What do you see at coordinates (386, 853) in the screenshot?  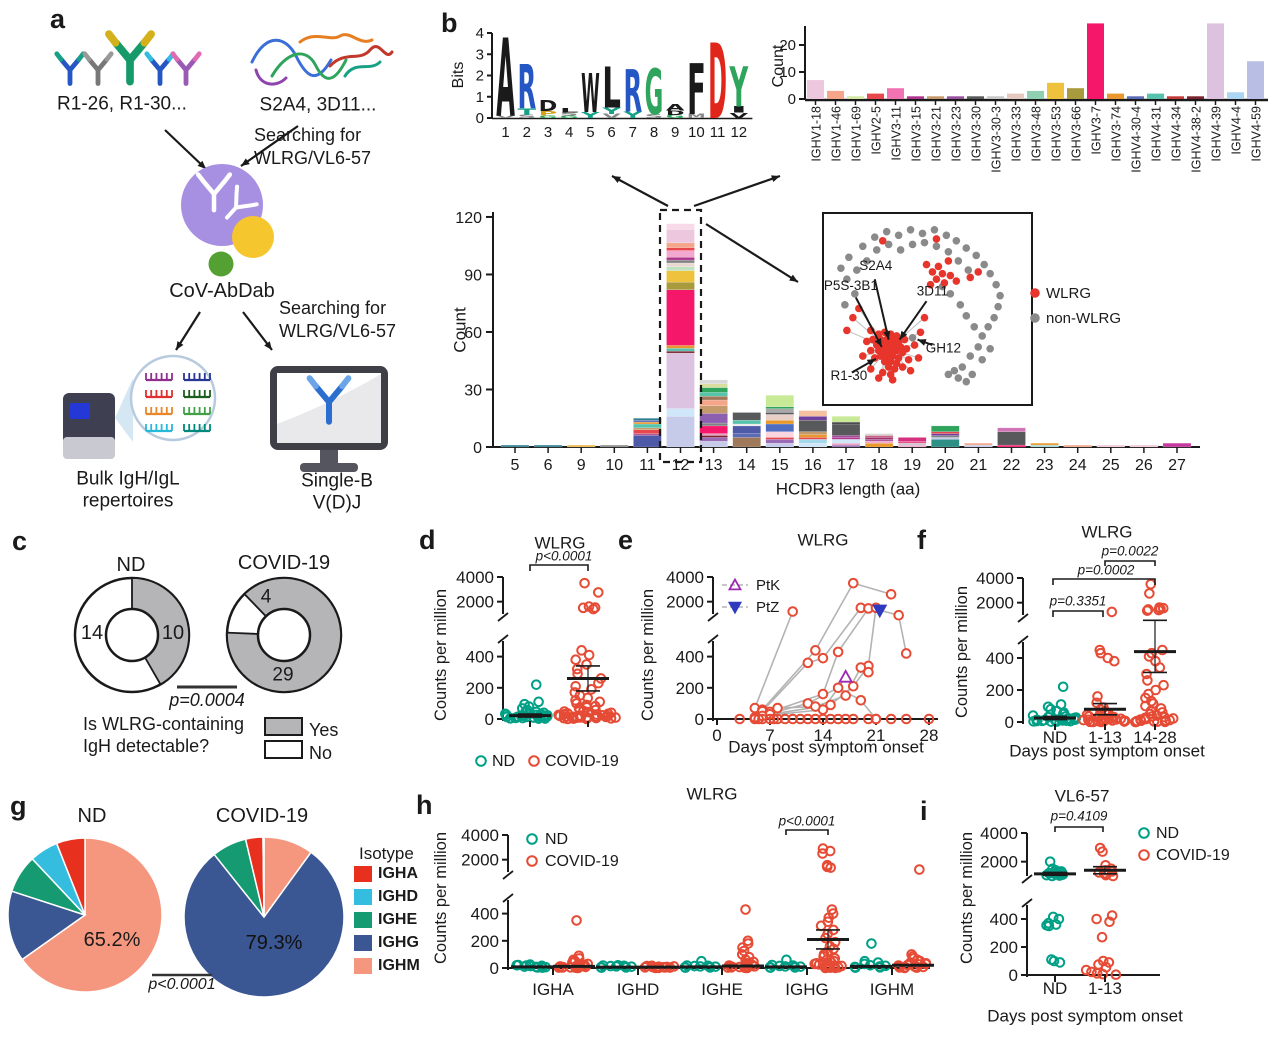 I see `isotype-legend-title: Isotype` at bounding box center [386, 853].